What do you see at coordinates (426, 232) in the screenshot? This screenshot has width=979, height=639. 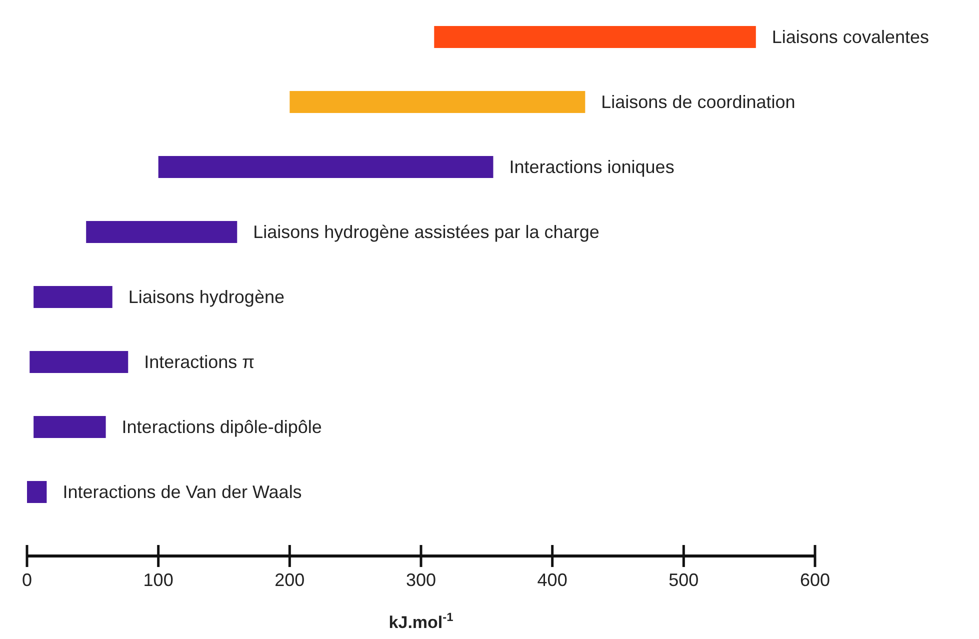 I see `y-tick-label: Liaisons hydrogène assistées par la charge` at bounding box center [426, 232].